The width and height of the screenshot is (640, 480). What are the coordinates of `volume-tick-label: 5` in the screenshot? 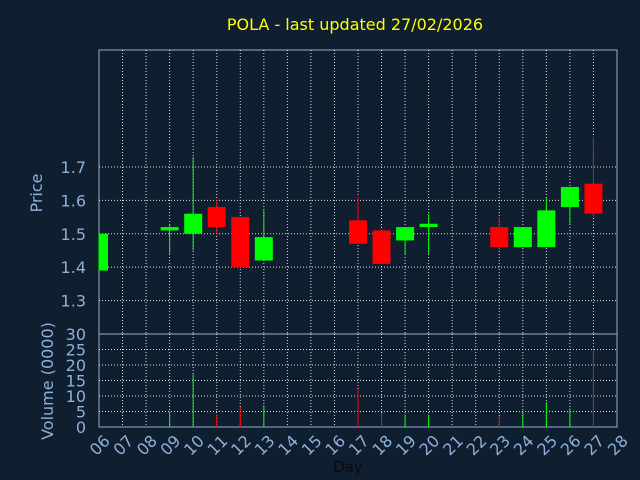 It's located at (81, 412).